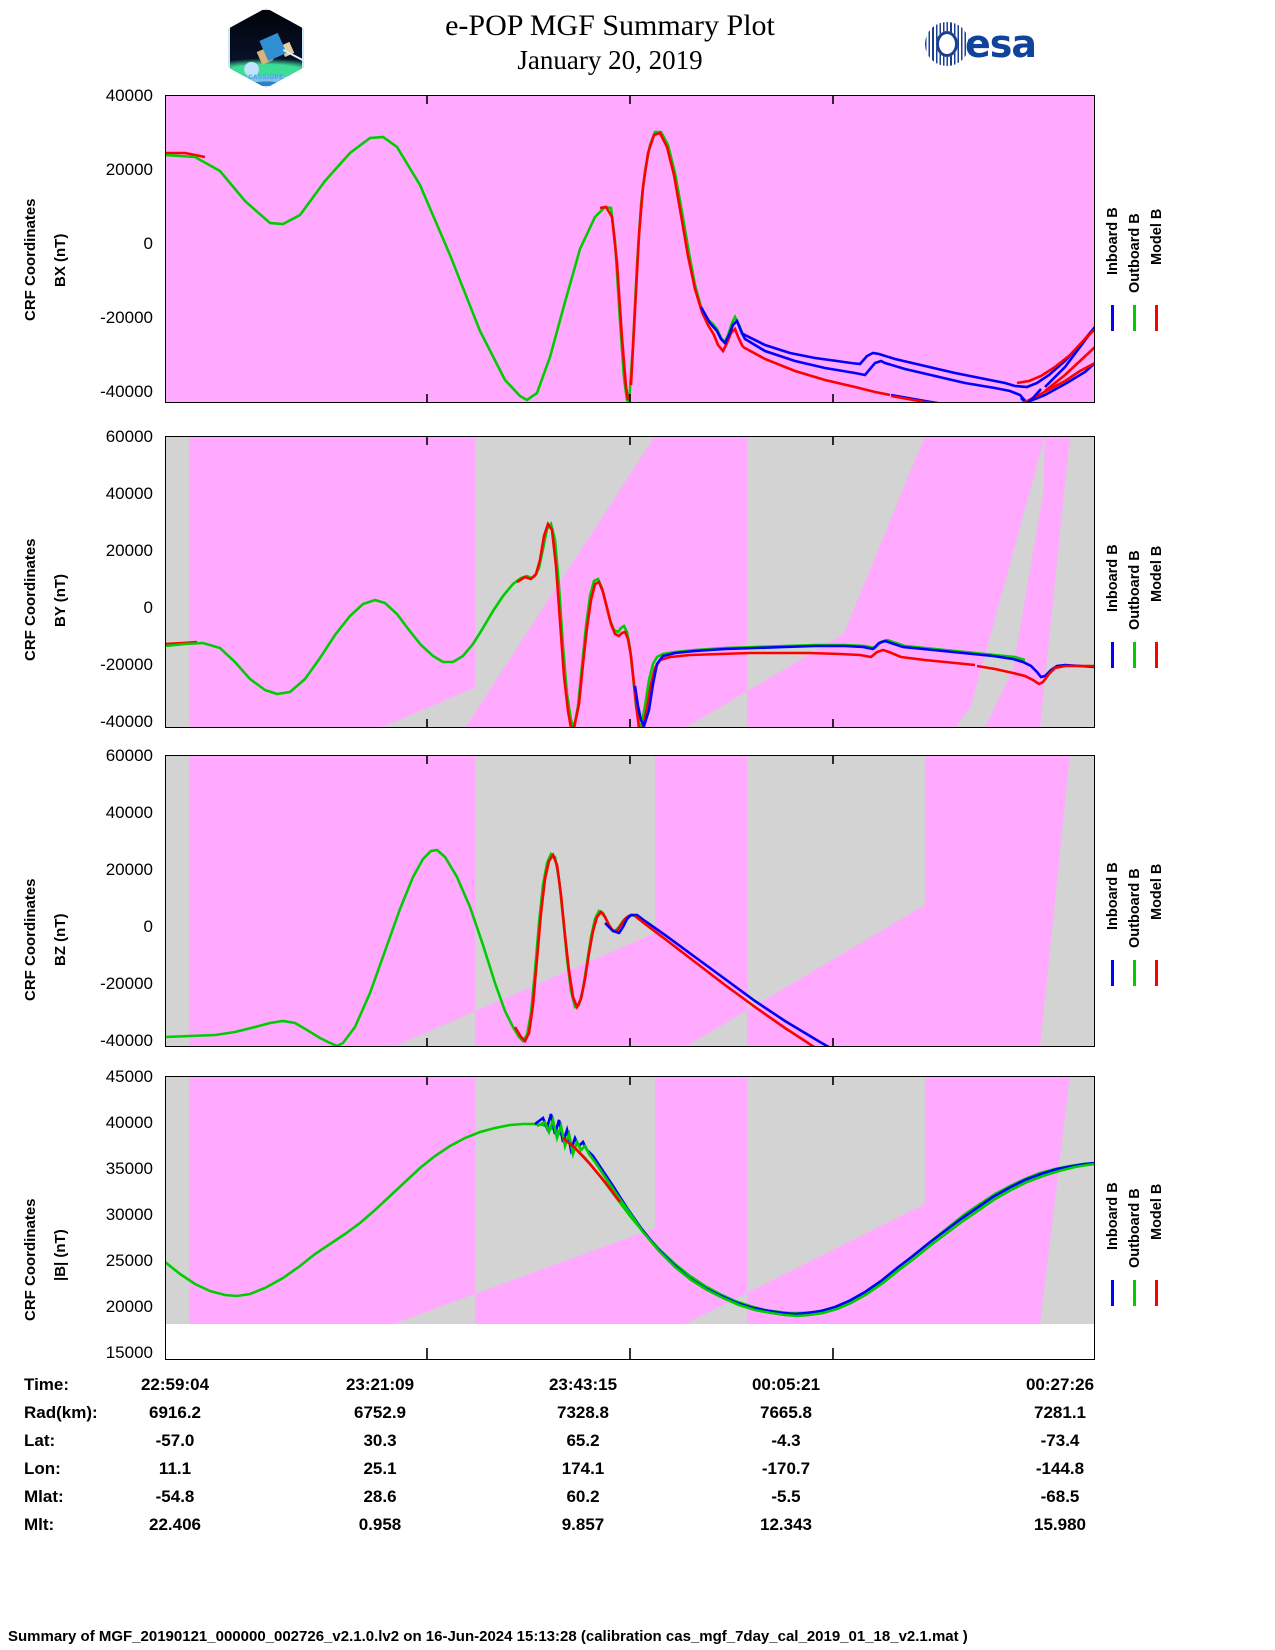 Image resolution: width=1275 pixels, height=1650 pixels. Describe the element at coordinates (148, 926) in the screenshot. I see `panel-3-ytick-3: 0` at that location.